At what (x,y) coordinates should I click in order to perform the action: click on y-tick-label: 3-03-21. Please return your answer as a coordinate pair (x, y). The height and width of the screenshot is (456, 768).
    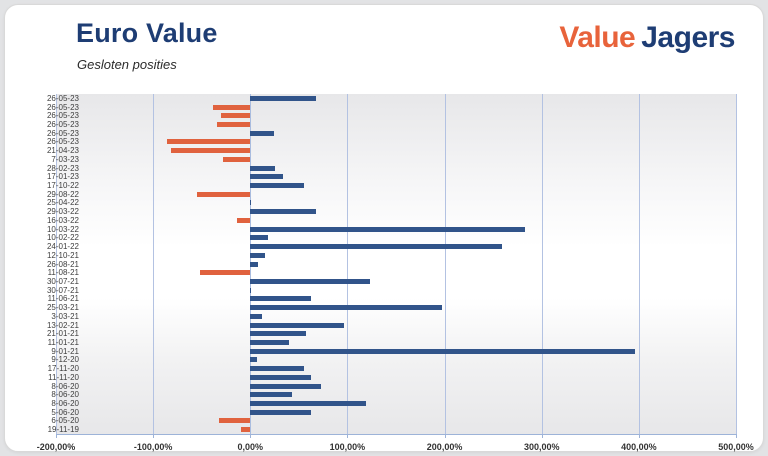
    Looking at the image, I should click on (65, 316).